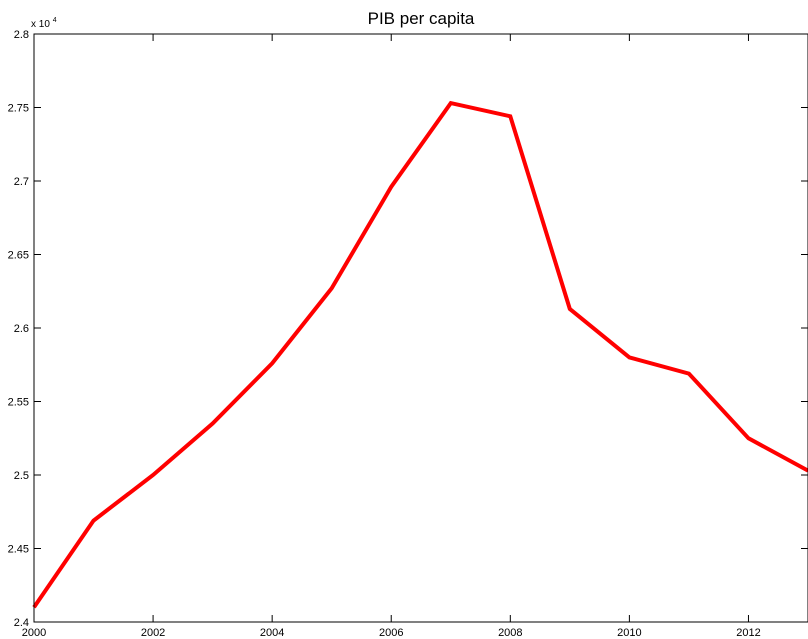 This screenshot has width=808, height=639. I want to click on x-tick-label: 2012, so click(748, 633).